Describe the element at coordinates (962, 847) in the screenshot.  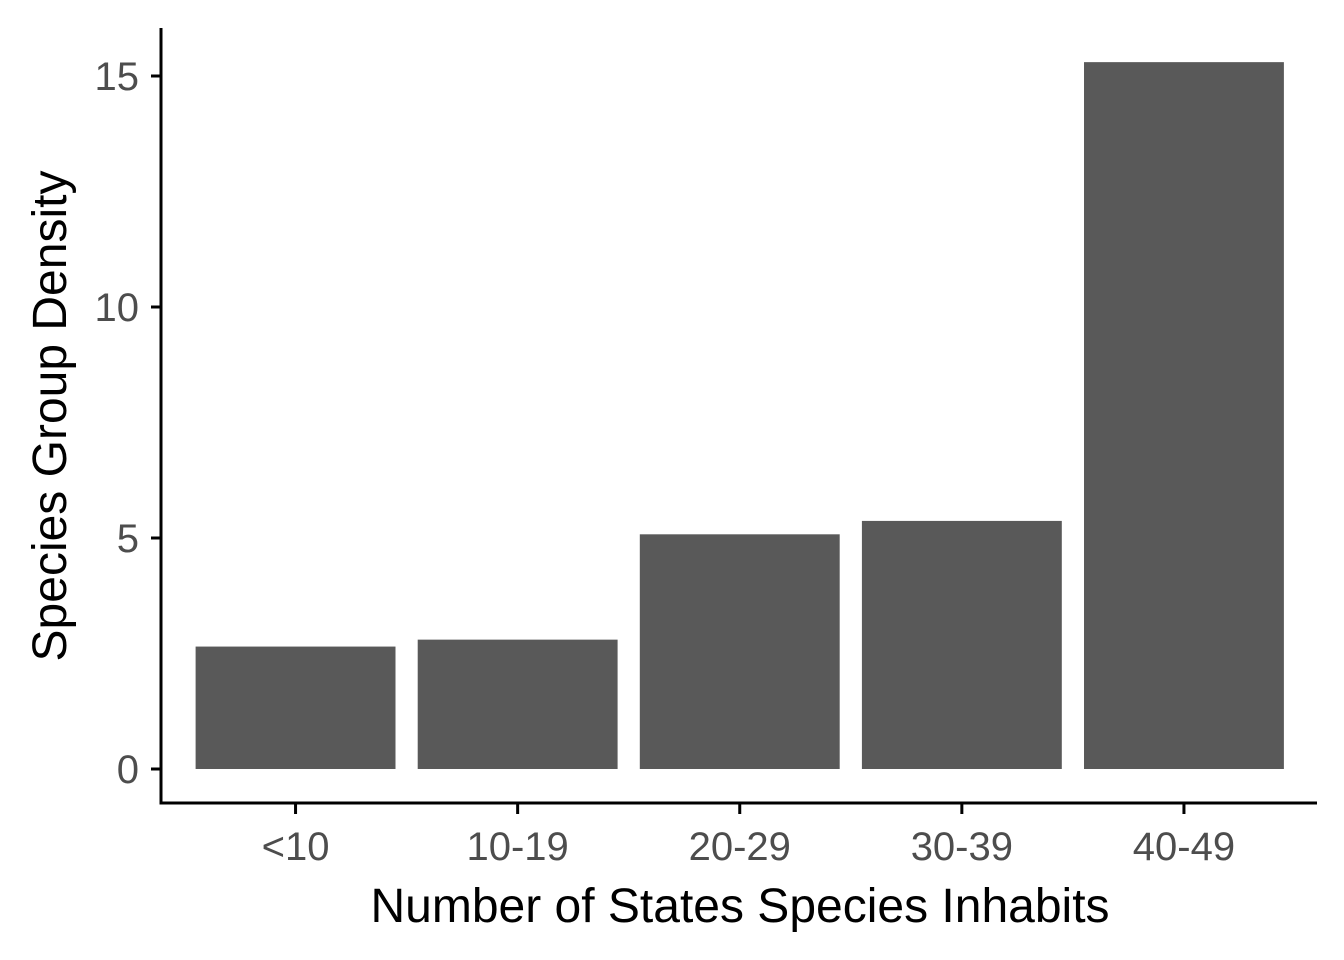
I see `x-tick-label-3: 30-39` at that location.